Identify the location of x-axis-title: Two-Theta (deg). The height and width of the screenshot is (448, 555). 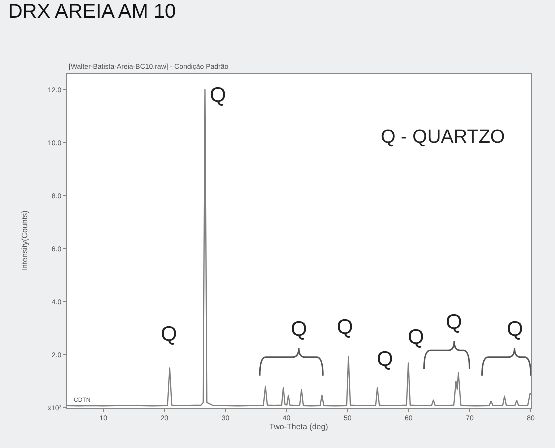
(299, 427).